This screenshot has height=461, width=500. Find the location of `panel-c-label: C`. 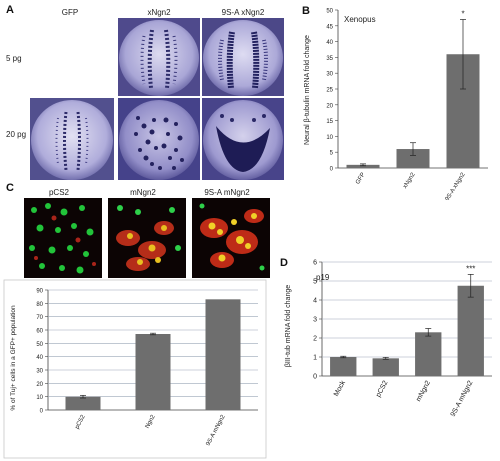

panel-c-label: C is located at coordinates (10, 188).